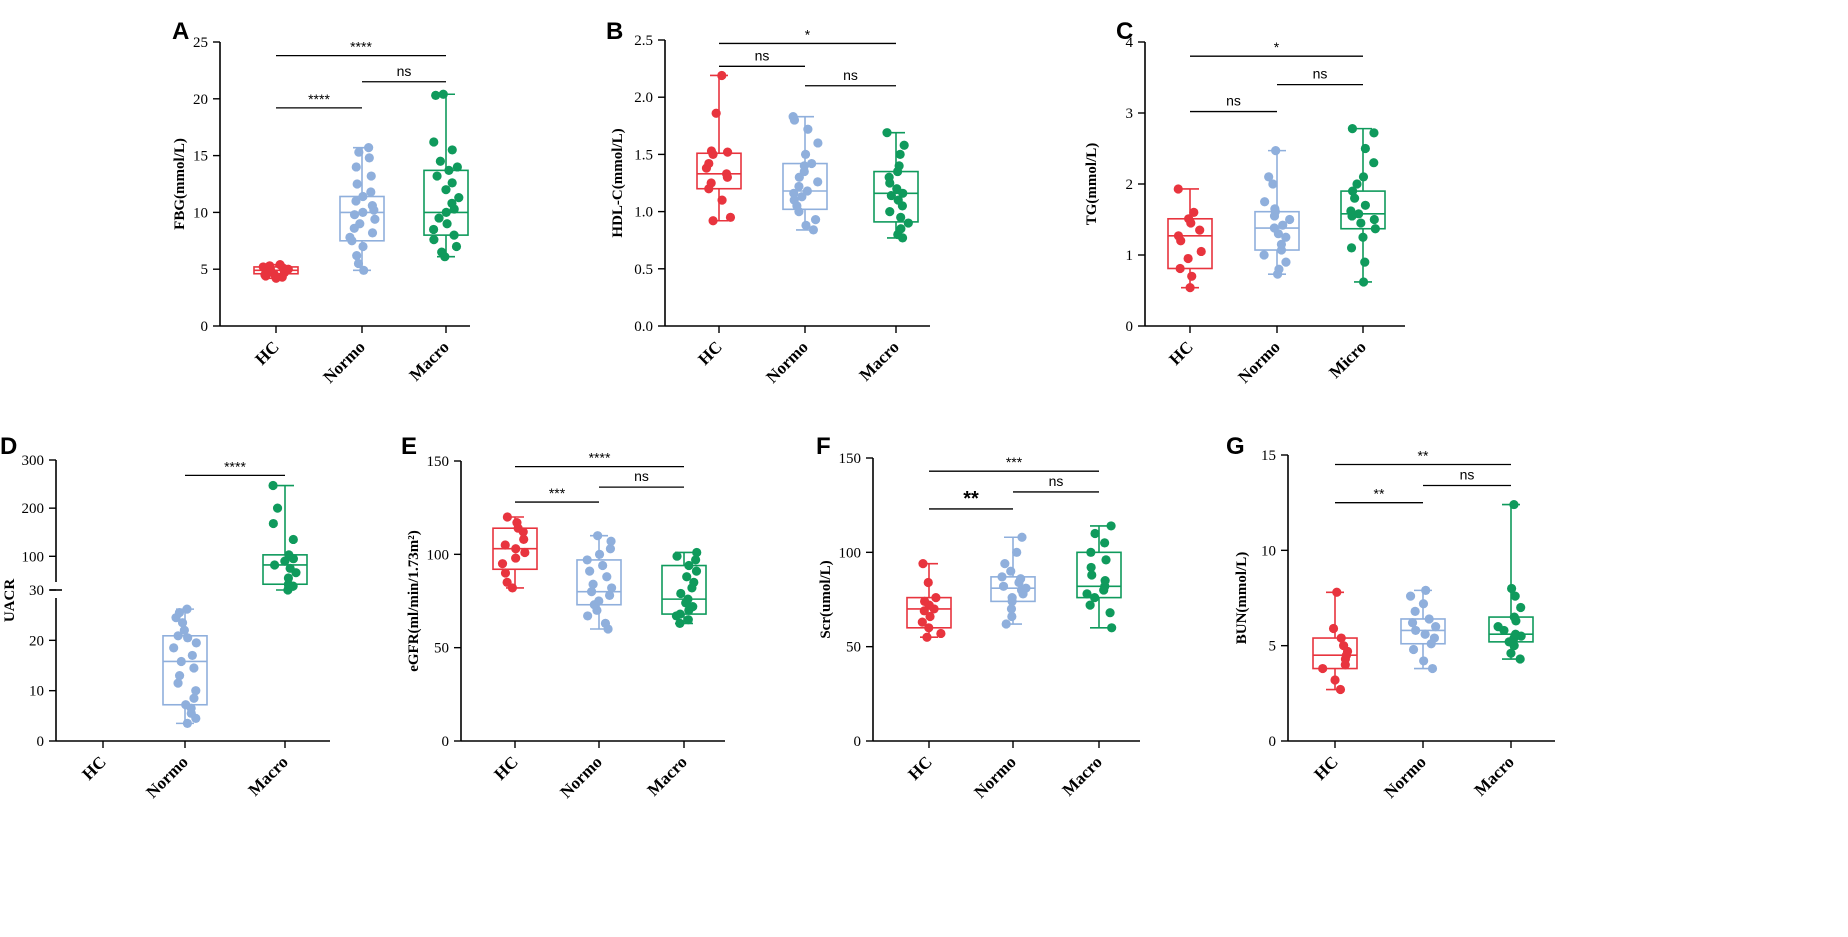  Describe the element at coordinates (1268, 551) in the screenshot. I see `y-tick-label: 10` at that location.